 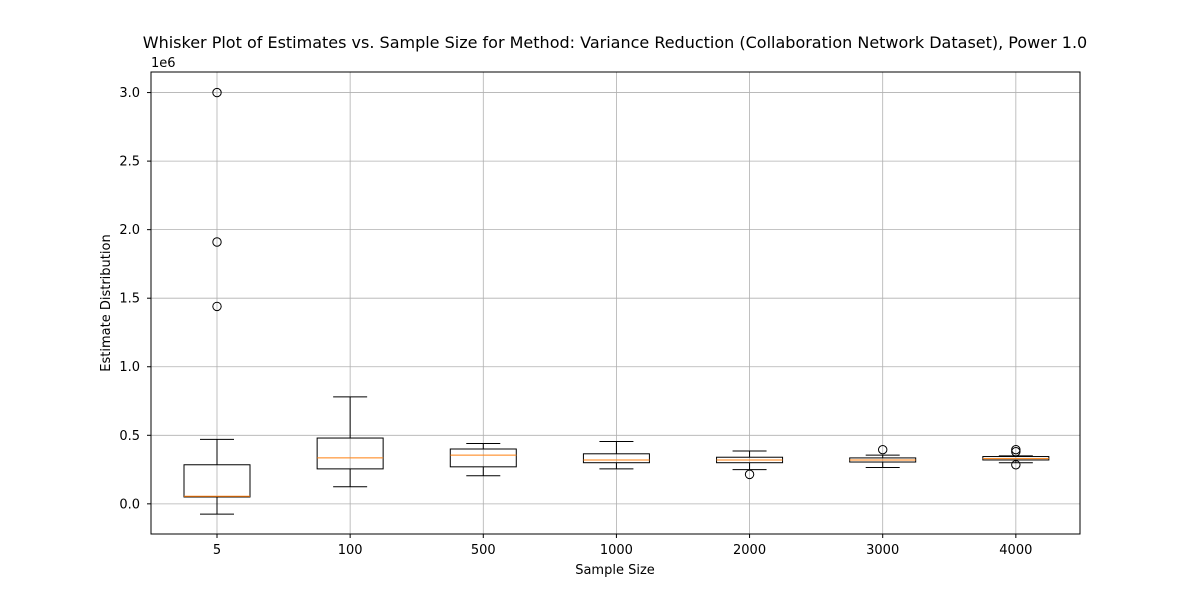 I want to click on x-tick-label: 4000, so click(x=1015, y=550).